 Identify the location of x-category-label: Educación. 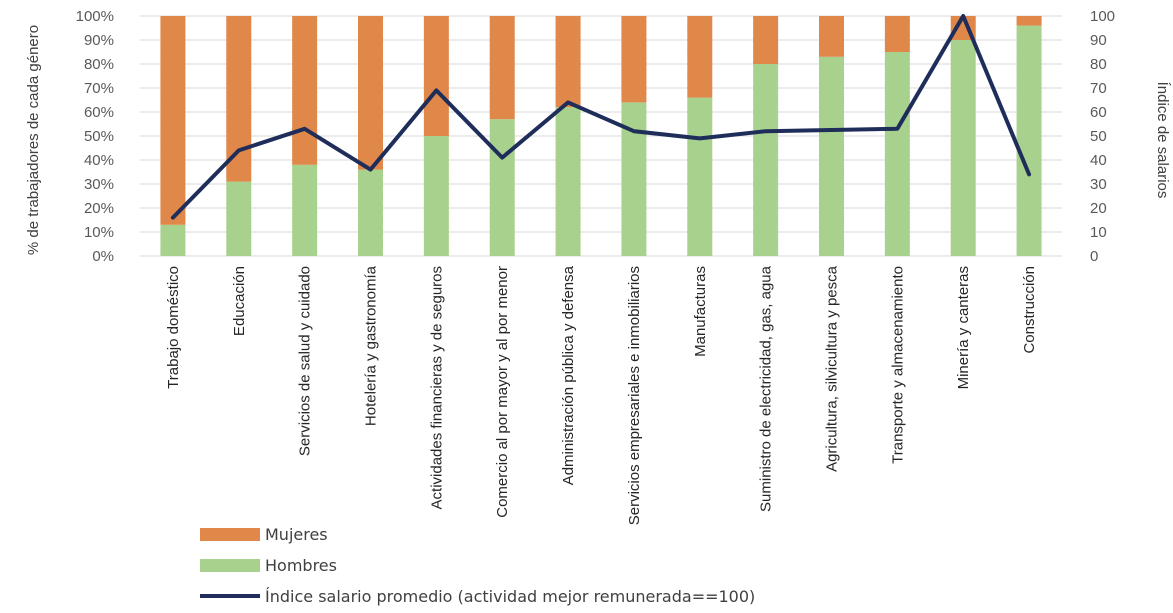
(239, 301).